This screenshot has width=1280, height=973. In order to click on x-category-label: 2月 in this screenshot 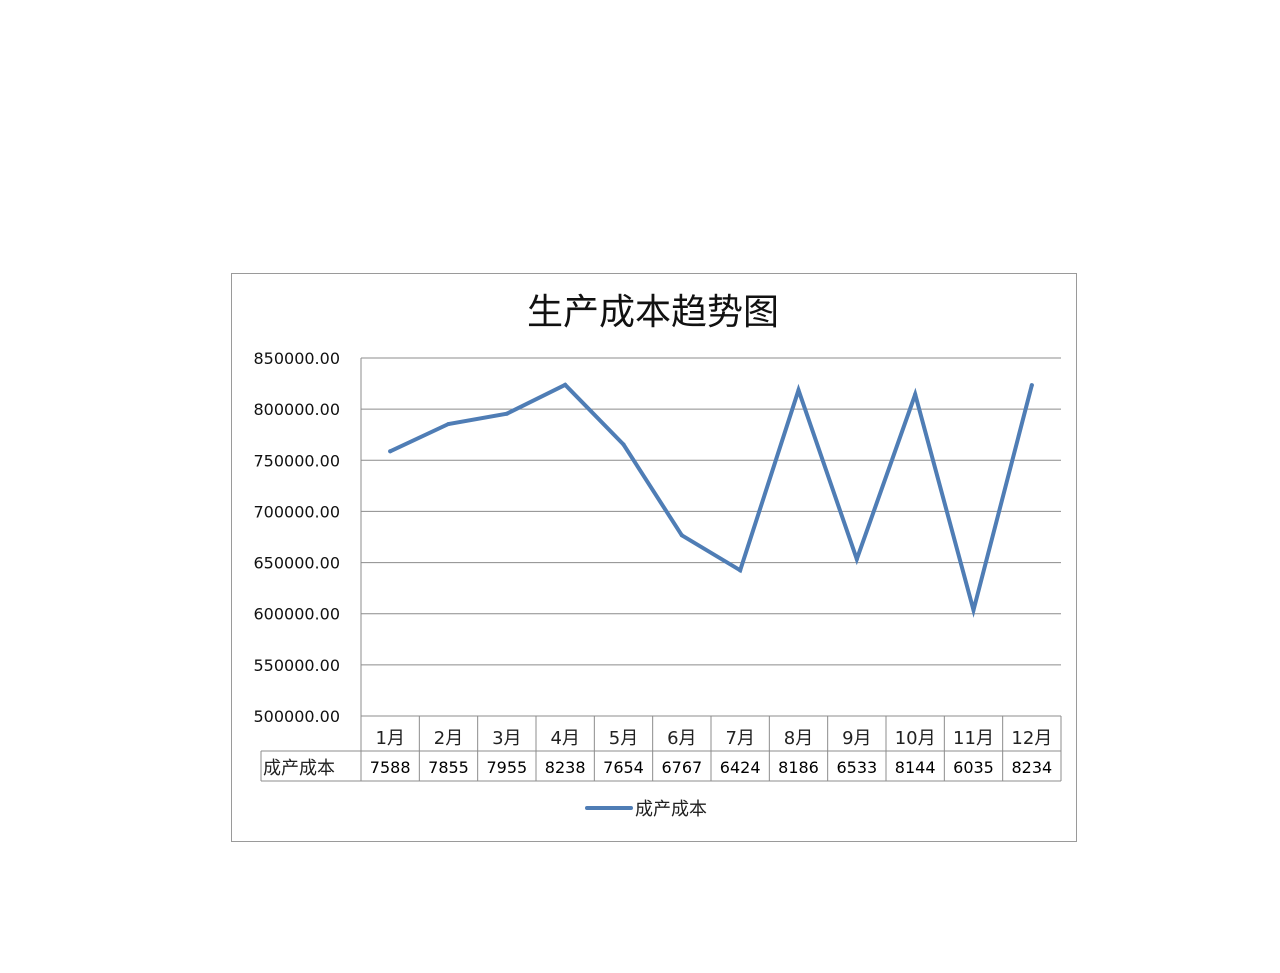, I will do `click(448, 738)`.